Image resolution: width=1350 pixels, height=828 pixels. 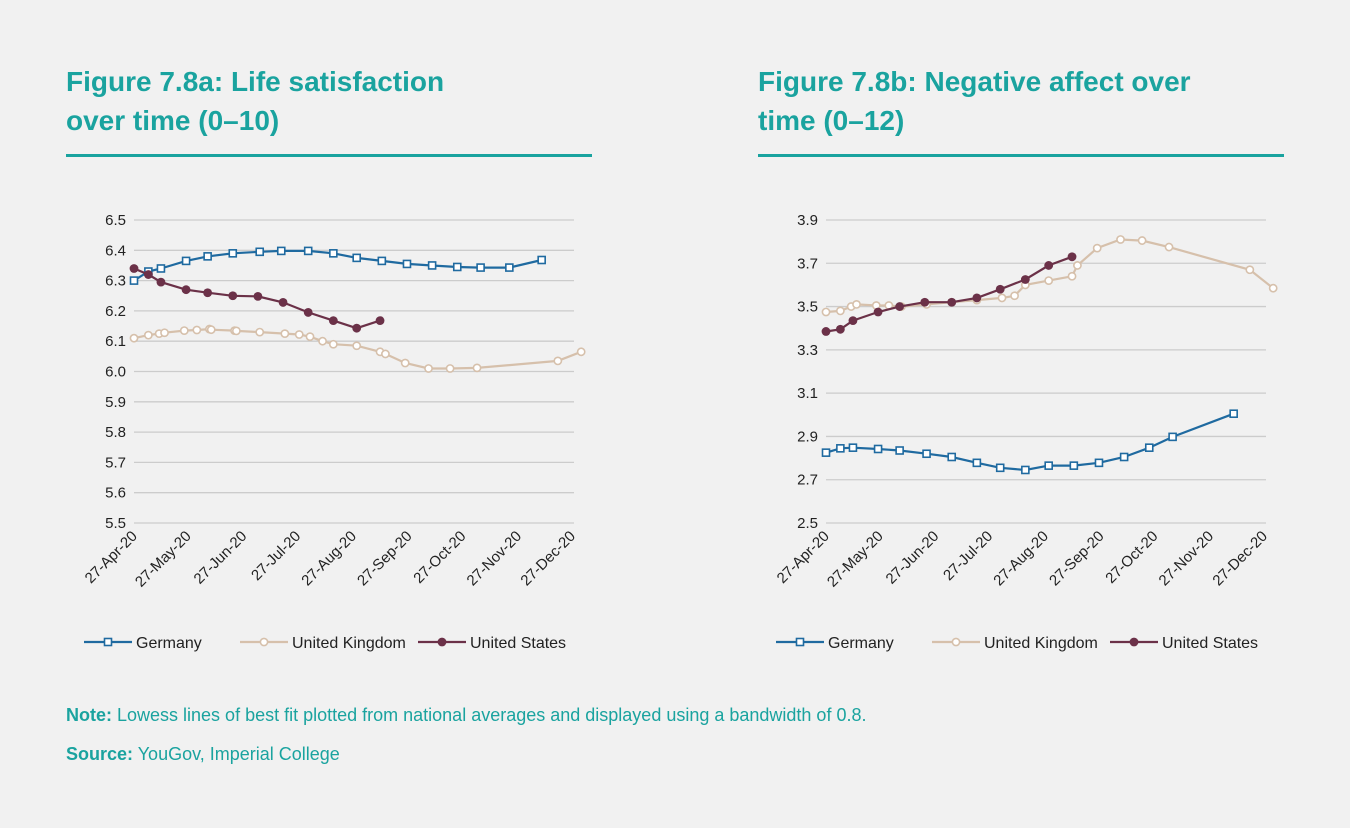 I want to click on figure-a-divider, so click(x=329, y=155).